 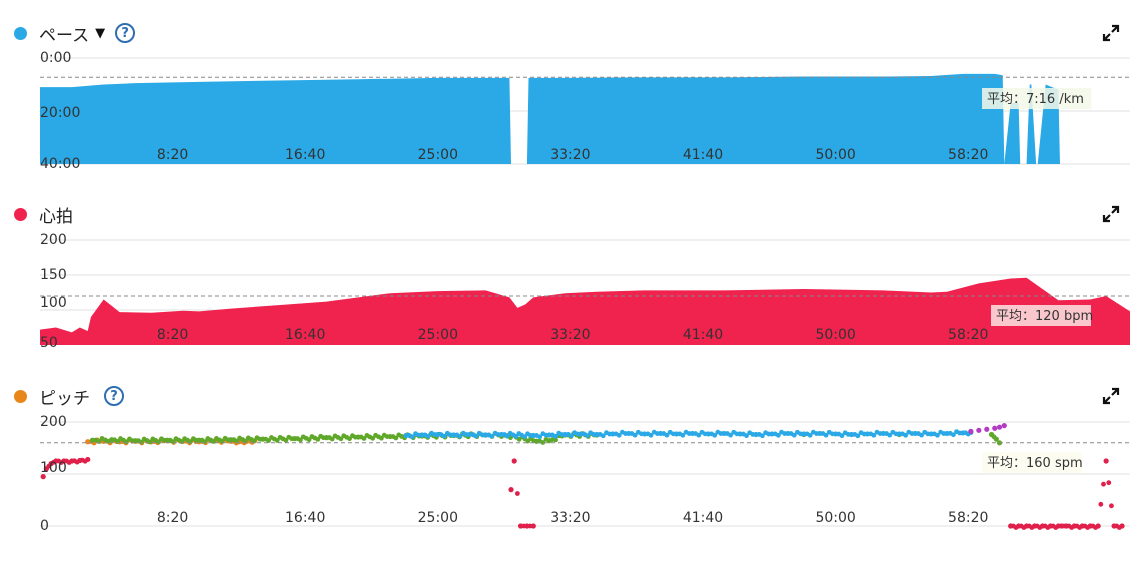 What do you see at coordinates (585, 311) in the screenshot?
I see `hr-area-series` at bounding box center [585, 311].